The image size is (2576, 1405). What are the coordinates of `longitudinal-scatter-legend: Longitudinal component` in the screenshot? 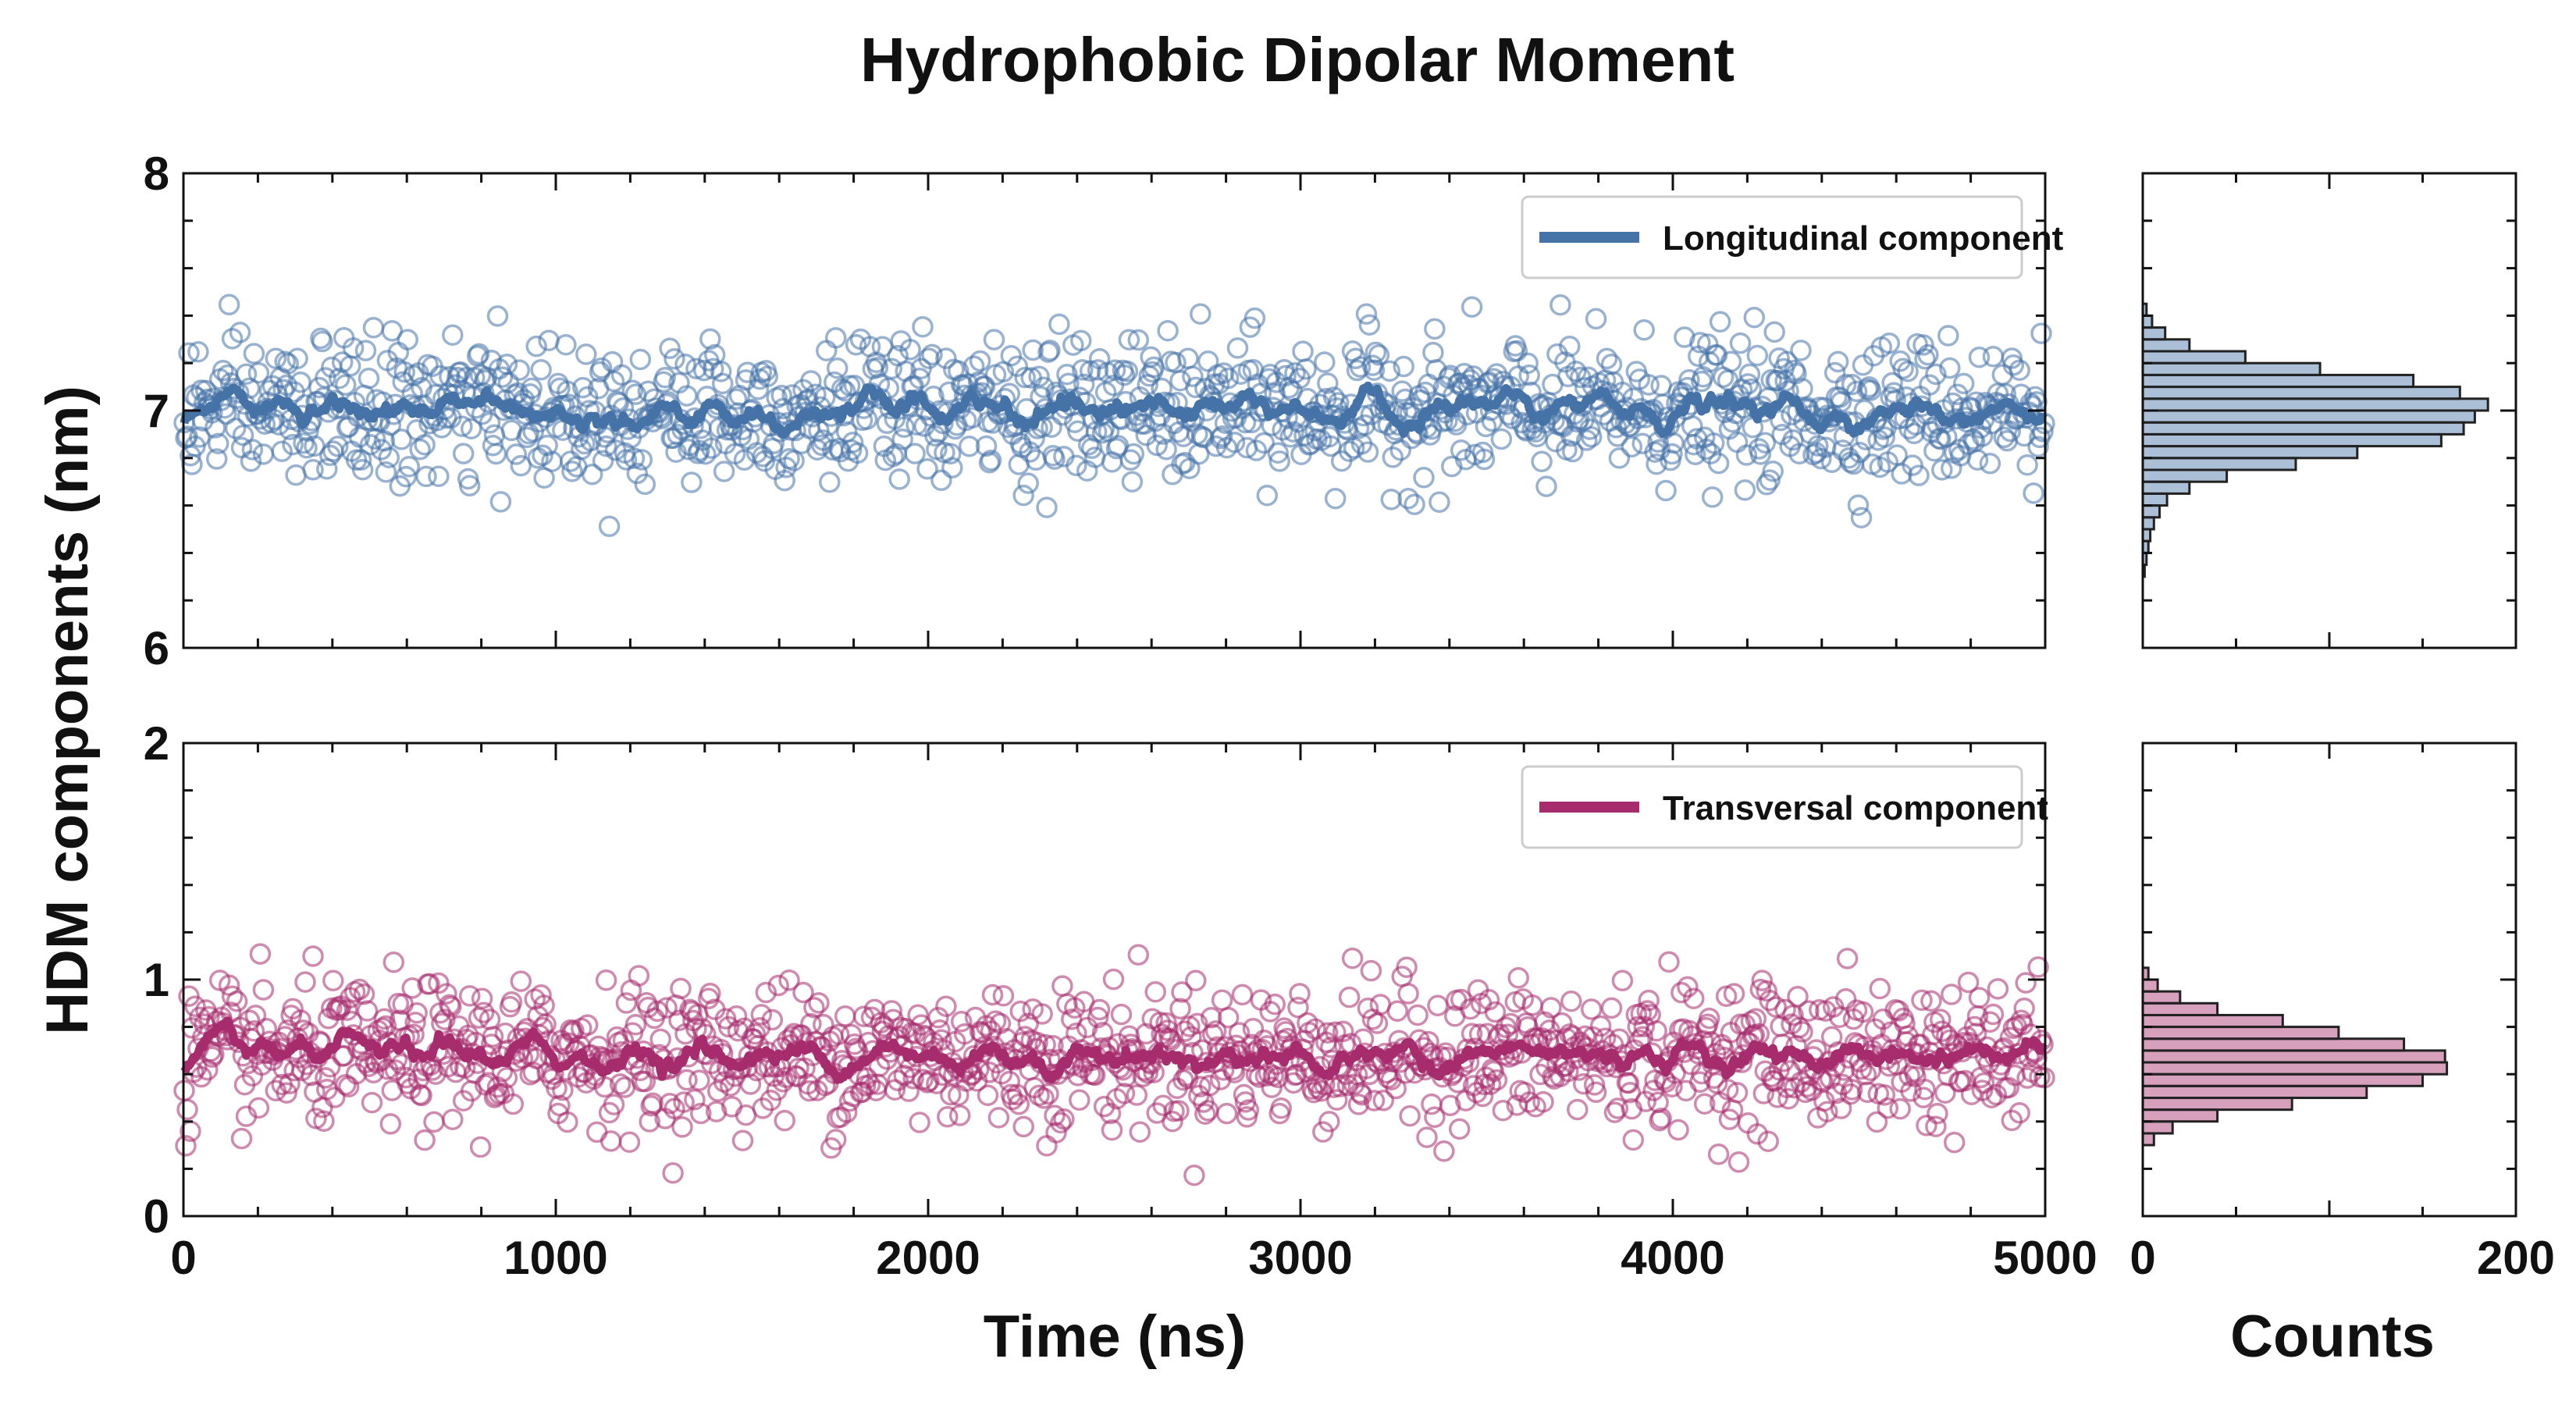 It's located at (1792, 237).